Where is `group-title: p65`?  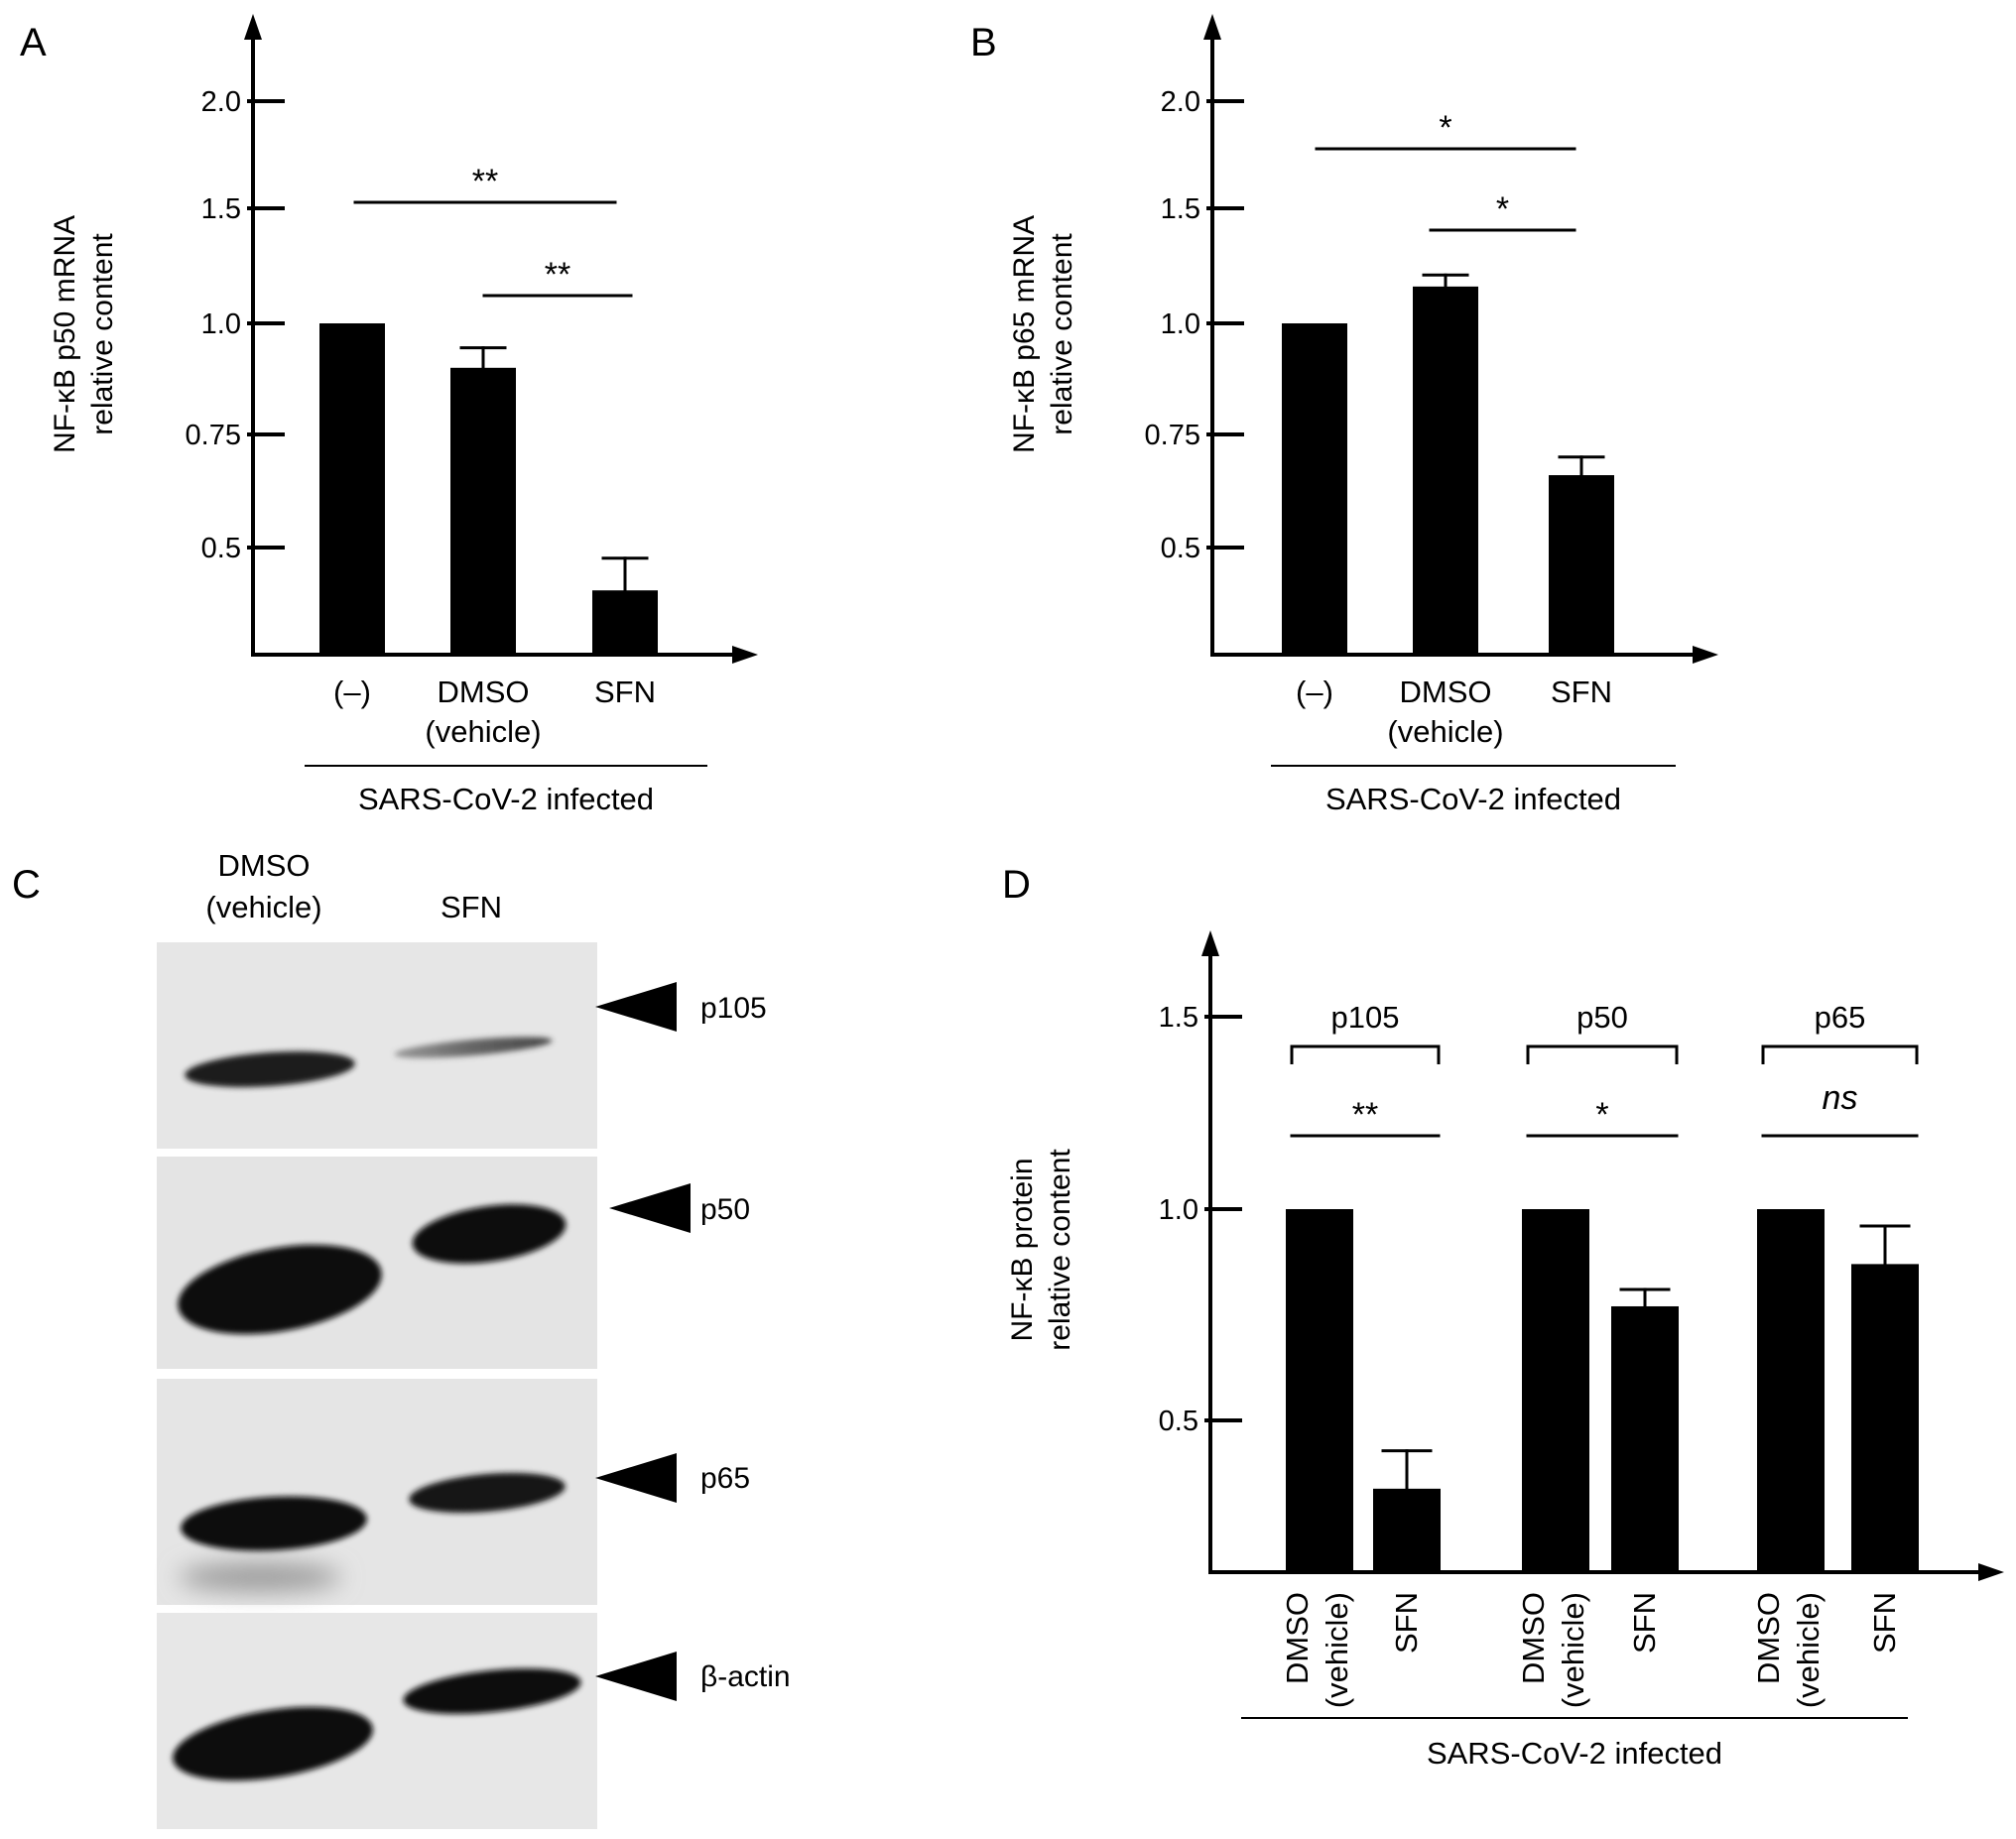 group-title: p65 is located at coordinates (1840, 1018).